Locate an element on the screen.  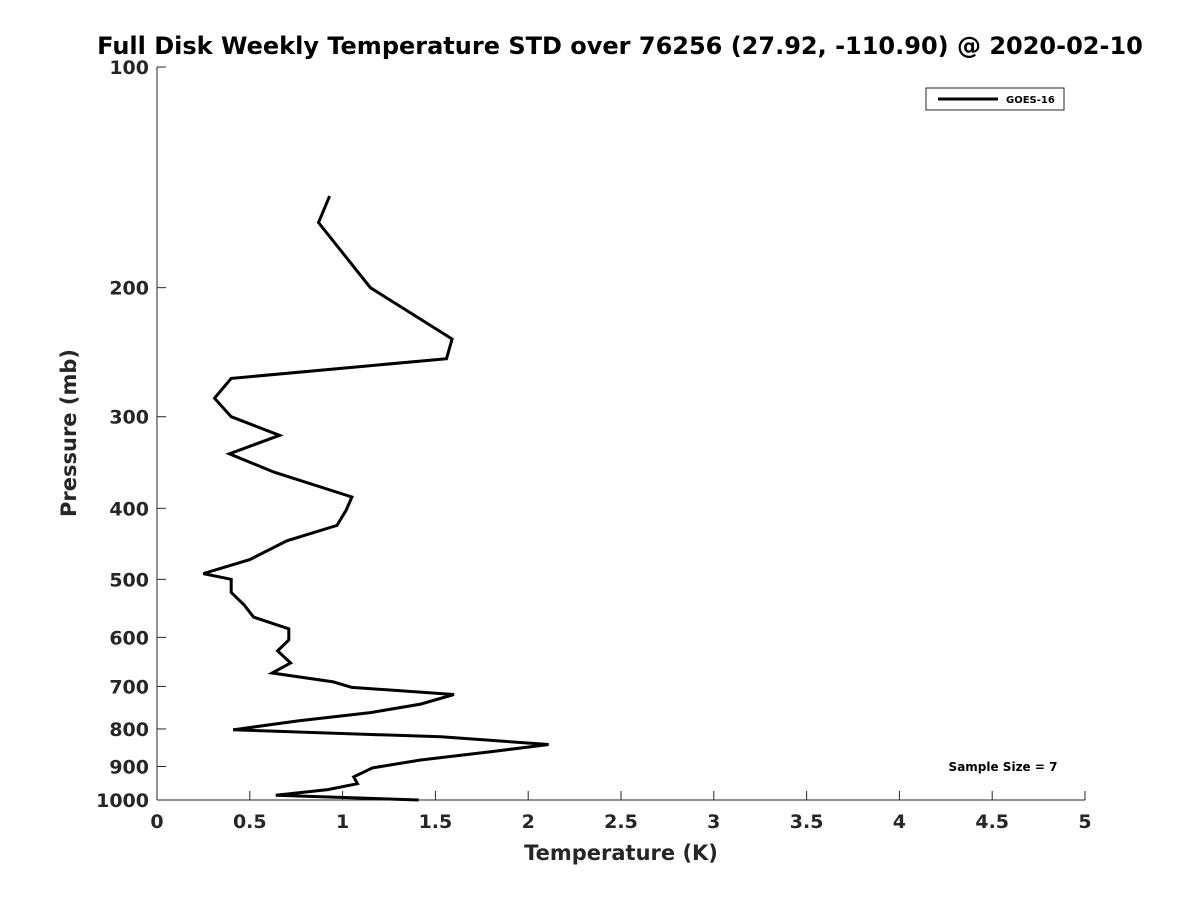
y-tick-label: 200 is located at coordinates (129, 289).